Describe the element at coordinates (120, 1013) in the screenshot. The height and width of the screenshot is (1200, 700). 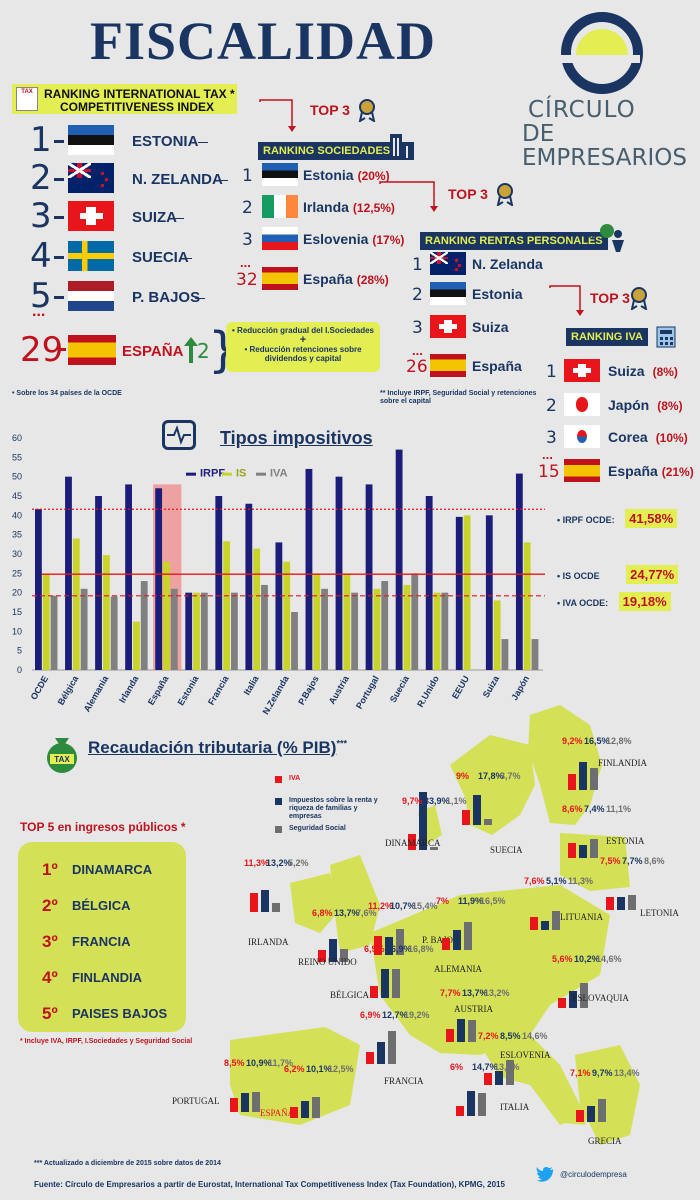
I see `top5-country: PAISES BAJOS` at that location.